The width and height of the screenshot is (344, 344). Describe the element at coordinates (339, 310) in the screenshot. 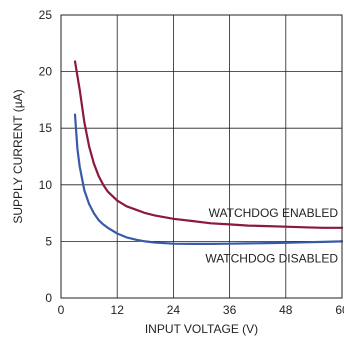

I see `x-tick-label-5: 60` at that location.